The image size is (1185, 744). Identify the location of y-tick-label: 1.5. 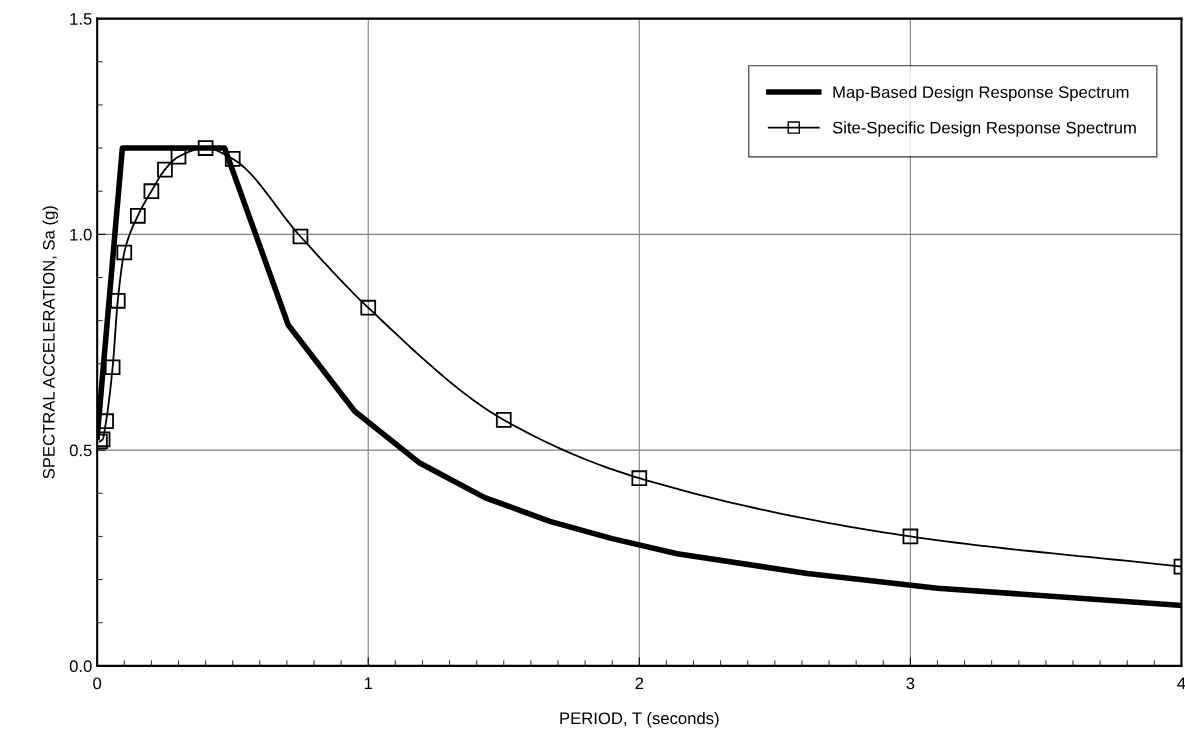
(81, 19).